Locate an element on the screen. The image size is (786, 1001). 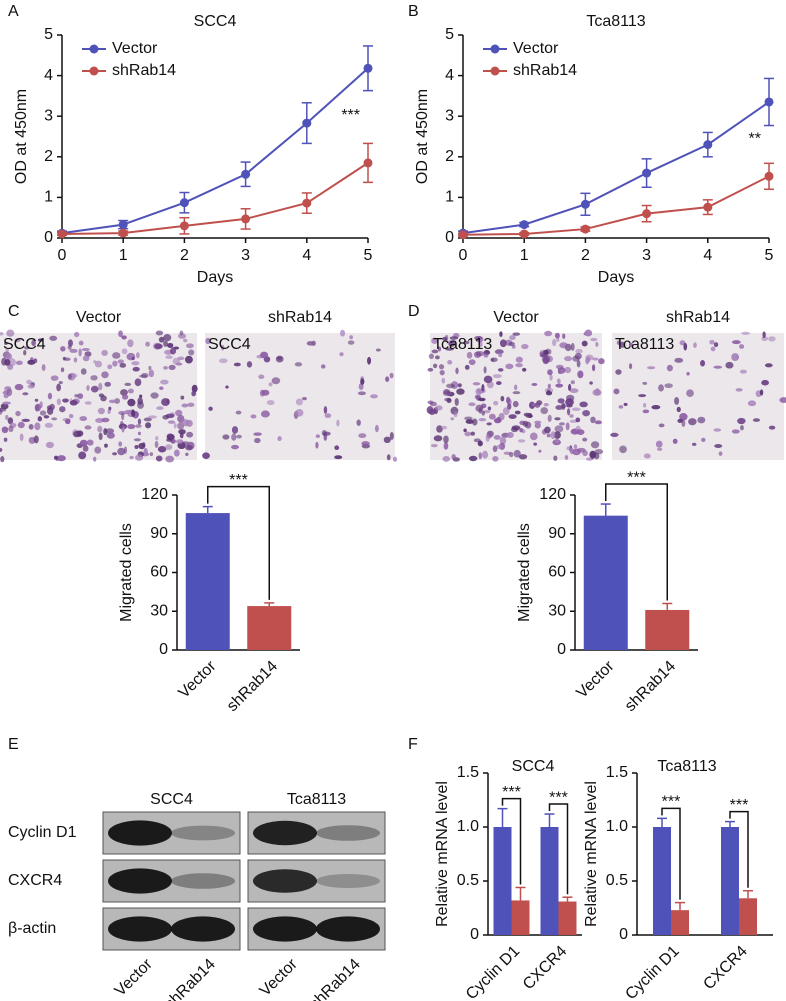
legend-label: shRab14 is located at coordinates (144, 70).